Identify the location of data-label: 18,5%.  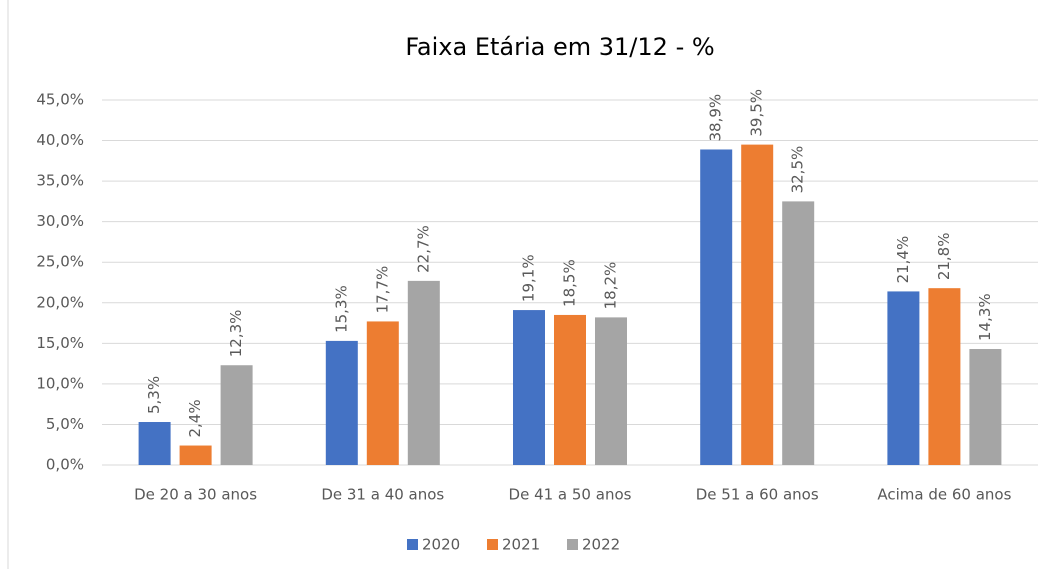
(570, 283).